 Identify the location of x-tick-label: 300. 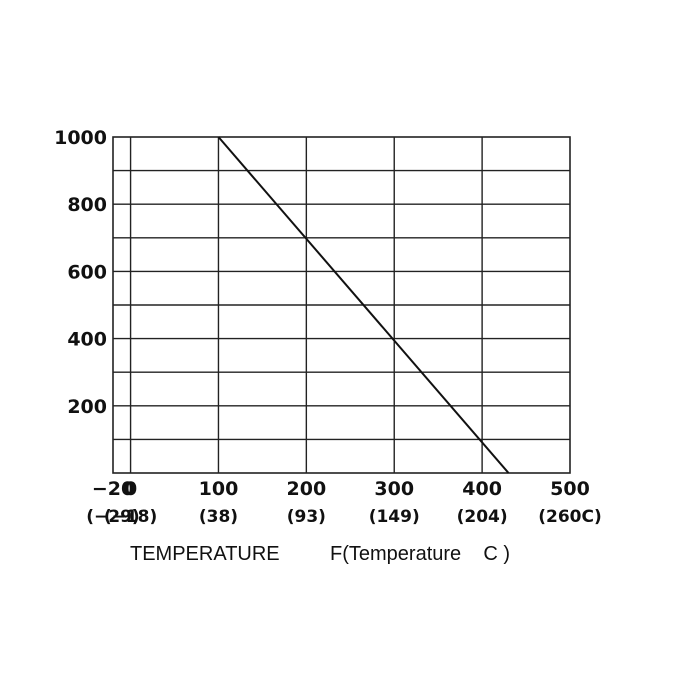
(394, 489).